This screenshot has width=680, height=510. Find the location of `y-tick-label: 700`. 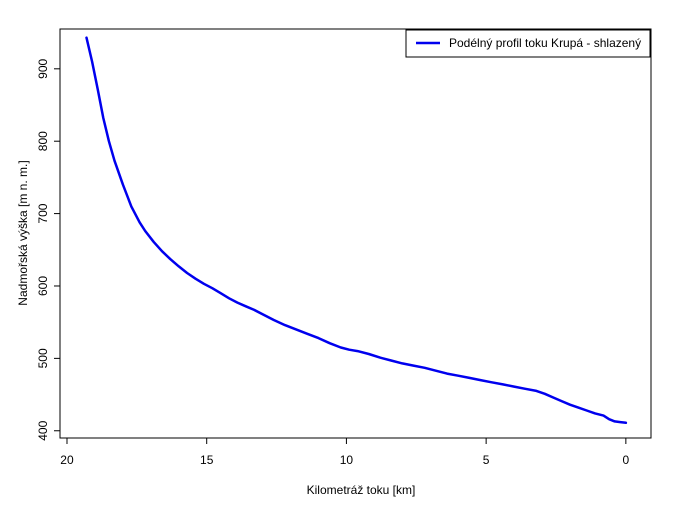

y-tick-label: 700 is located at coordinates (43, 213).